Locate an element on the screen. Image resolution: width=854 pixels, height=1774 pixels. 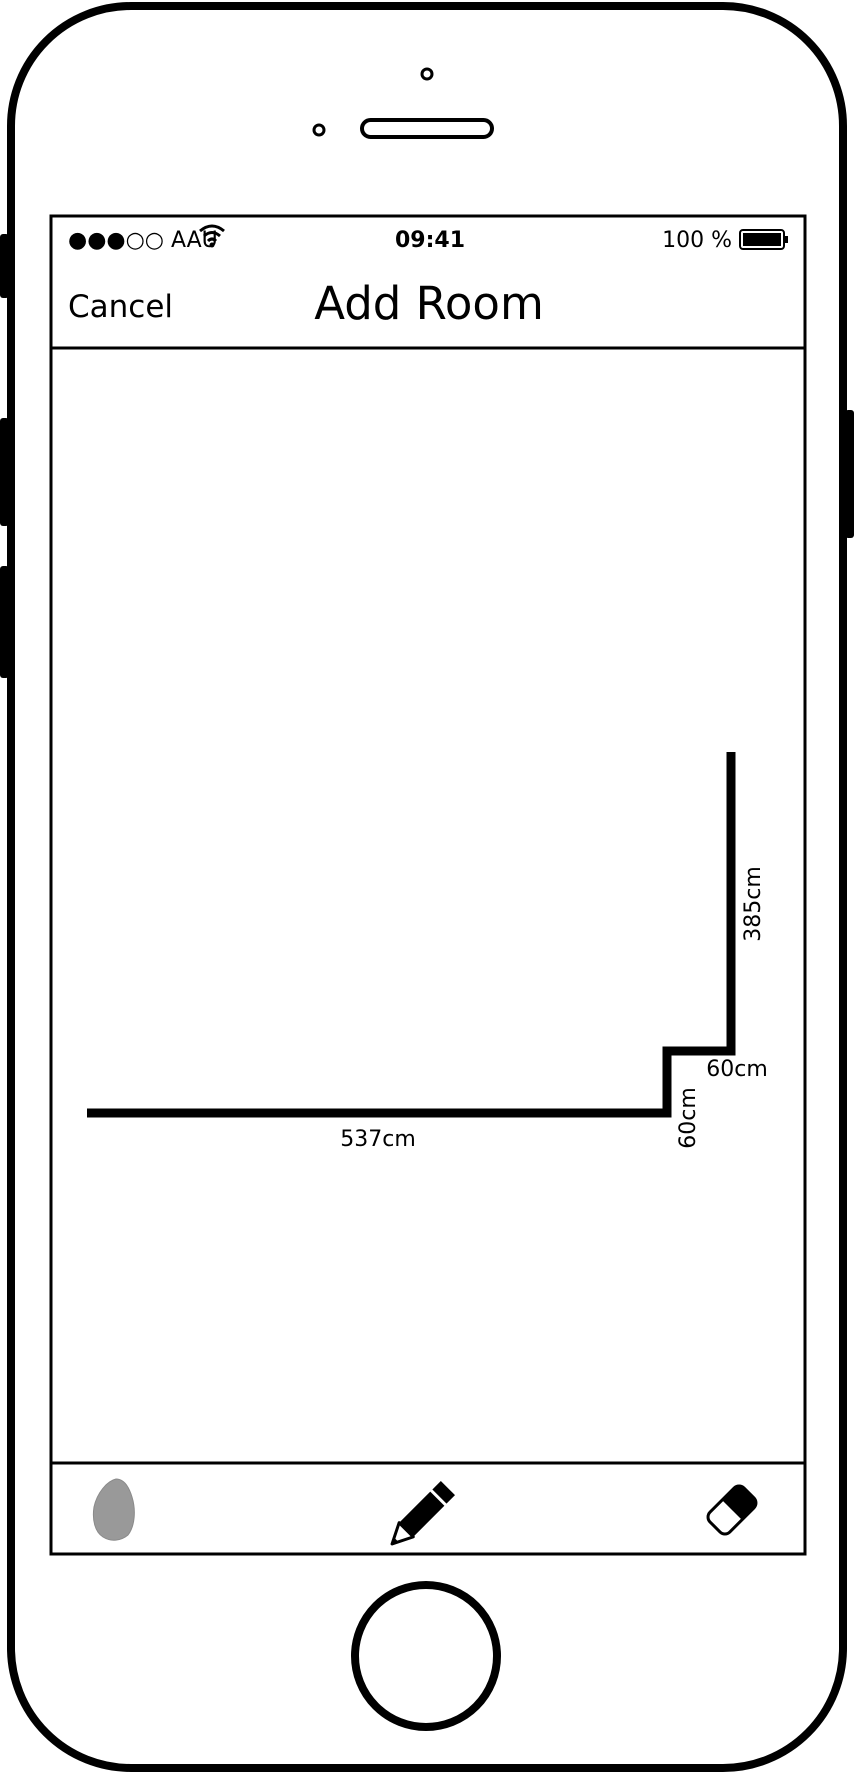
volume-up-button is located at coordinates (4, 472).